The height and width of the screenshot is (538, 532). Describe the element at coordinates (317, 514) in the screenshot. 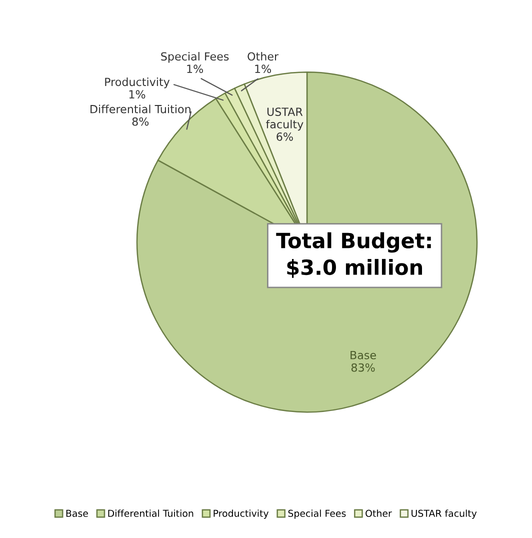

I see `legend-label: Special Fees` at that location.